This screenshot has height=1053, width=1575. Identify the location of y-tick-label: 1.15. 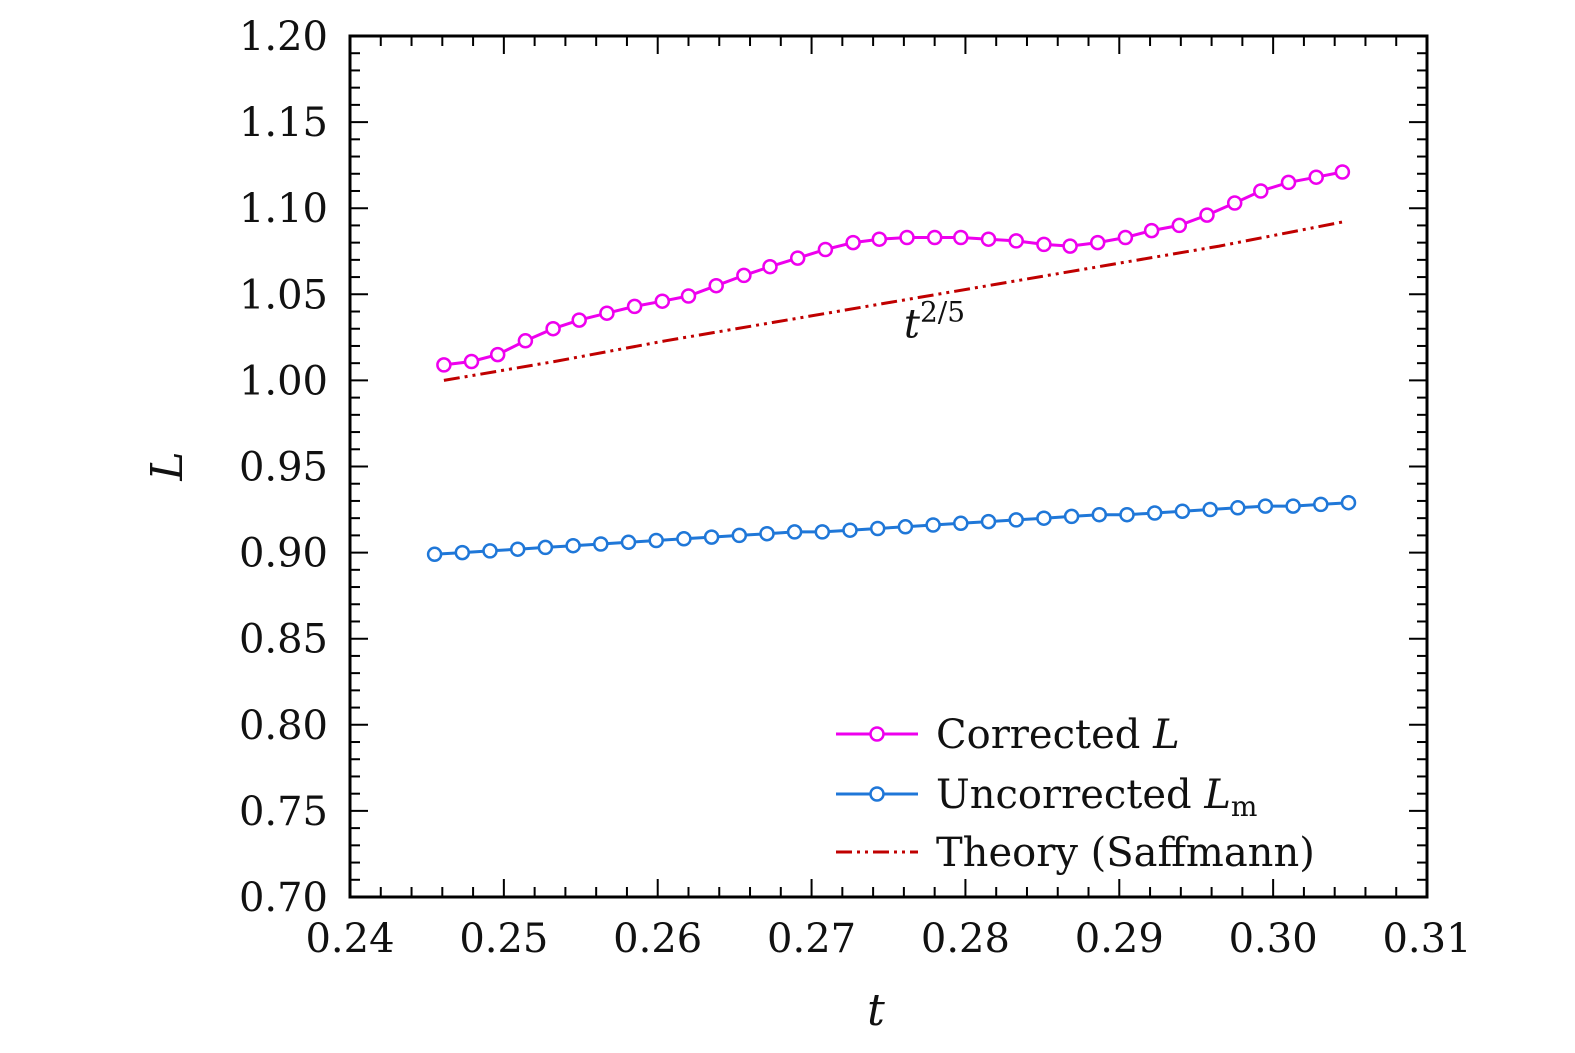
(283, 123).